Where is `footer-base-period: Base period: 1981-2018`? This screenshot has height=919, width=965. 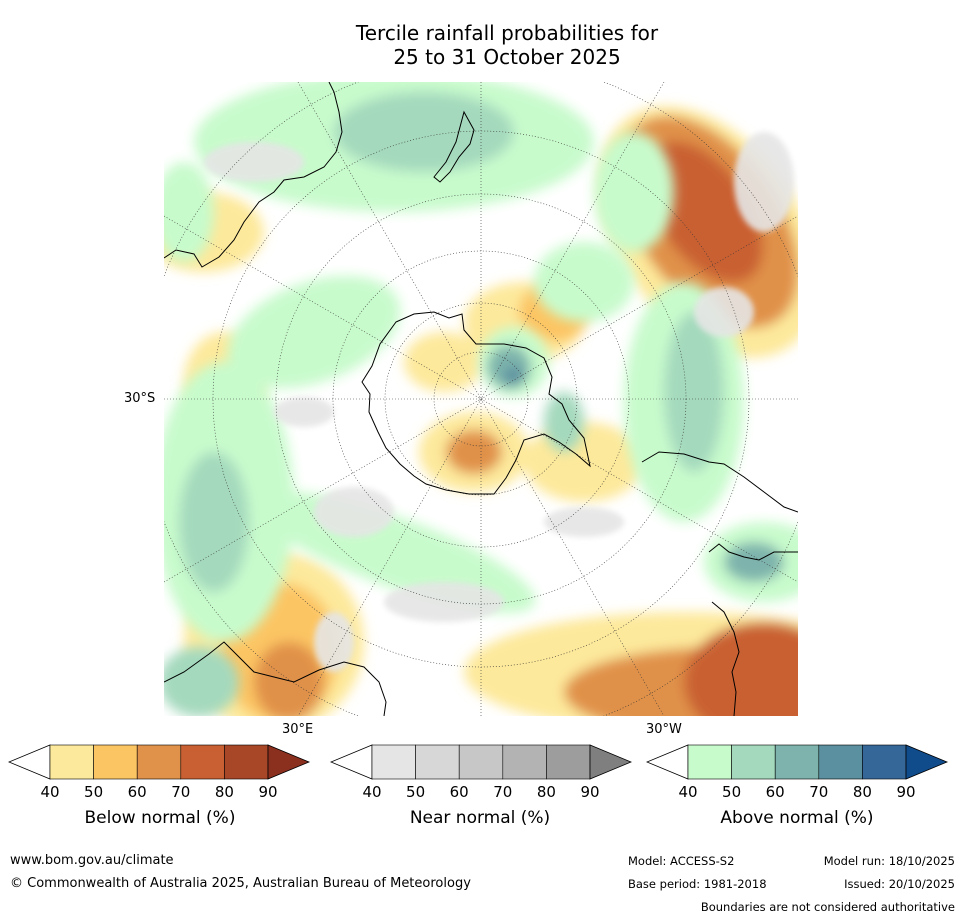
footer-base-period: Base period: 1981-2018 is located at coordinates (697, 884).